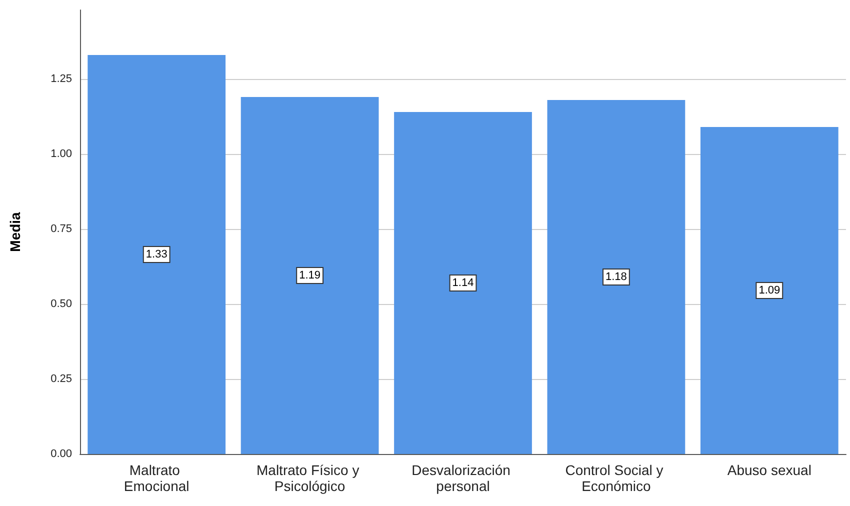 This screenshot has width=850, height=506. I want to click on data-label: 1.09, so click(769, 290).